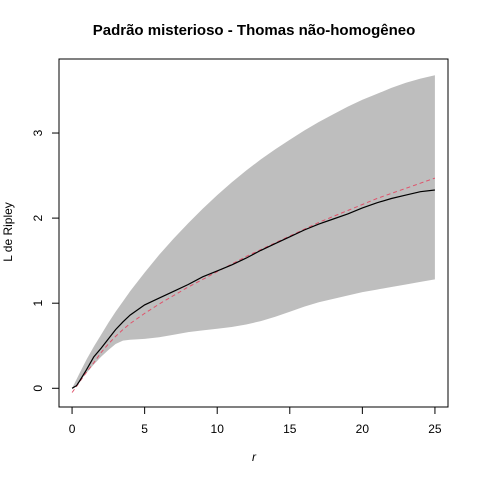 Image resolution: width=480 pixels, height=480 pixels. What do you see at coordinates (254, 30) in the screenshot?
I see `chart-title: Padrão misterioso - Thomas não-homogêneo` at bounding box center [254, 30].